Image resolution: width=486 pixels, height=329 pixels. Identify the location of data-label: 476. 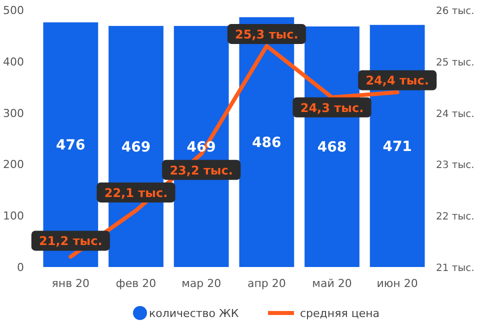
(71, 146).